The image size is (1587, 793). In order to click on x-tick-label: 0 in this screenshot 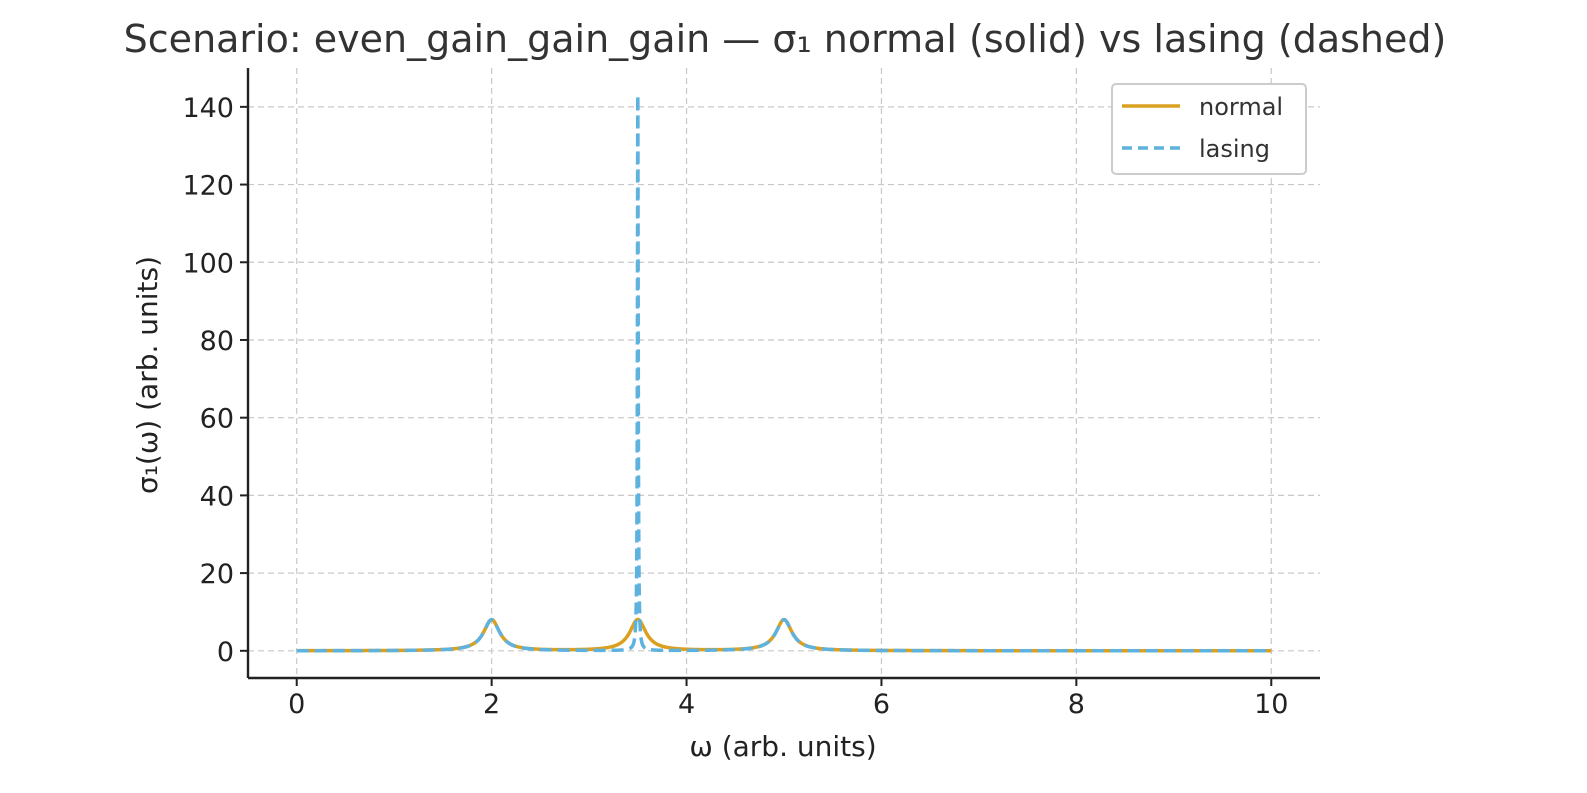, I will do `click(296, 704)`.